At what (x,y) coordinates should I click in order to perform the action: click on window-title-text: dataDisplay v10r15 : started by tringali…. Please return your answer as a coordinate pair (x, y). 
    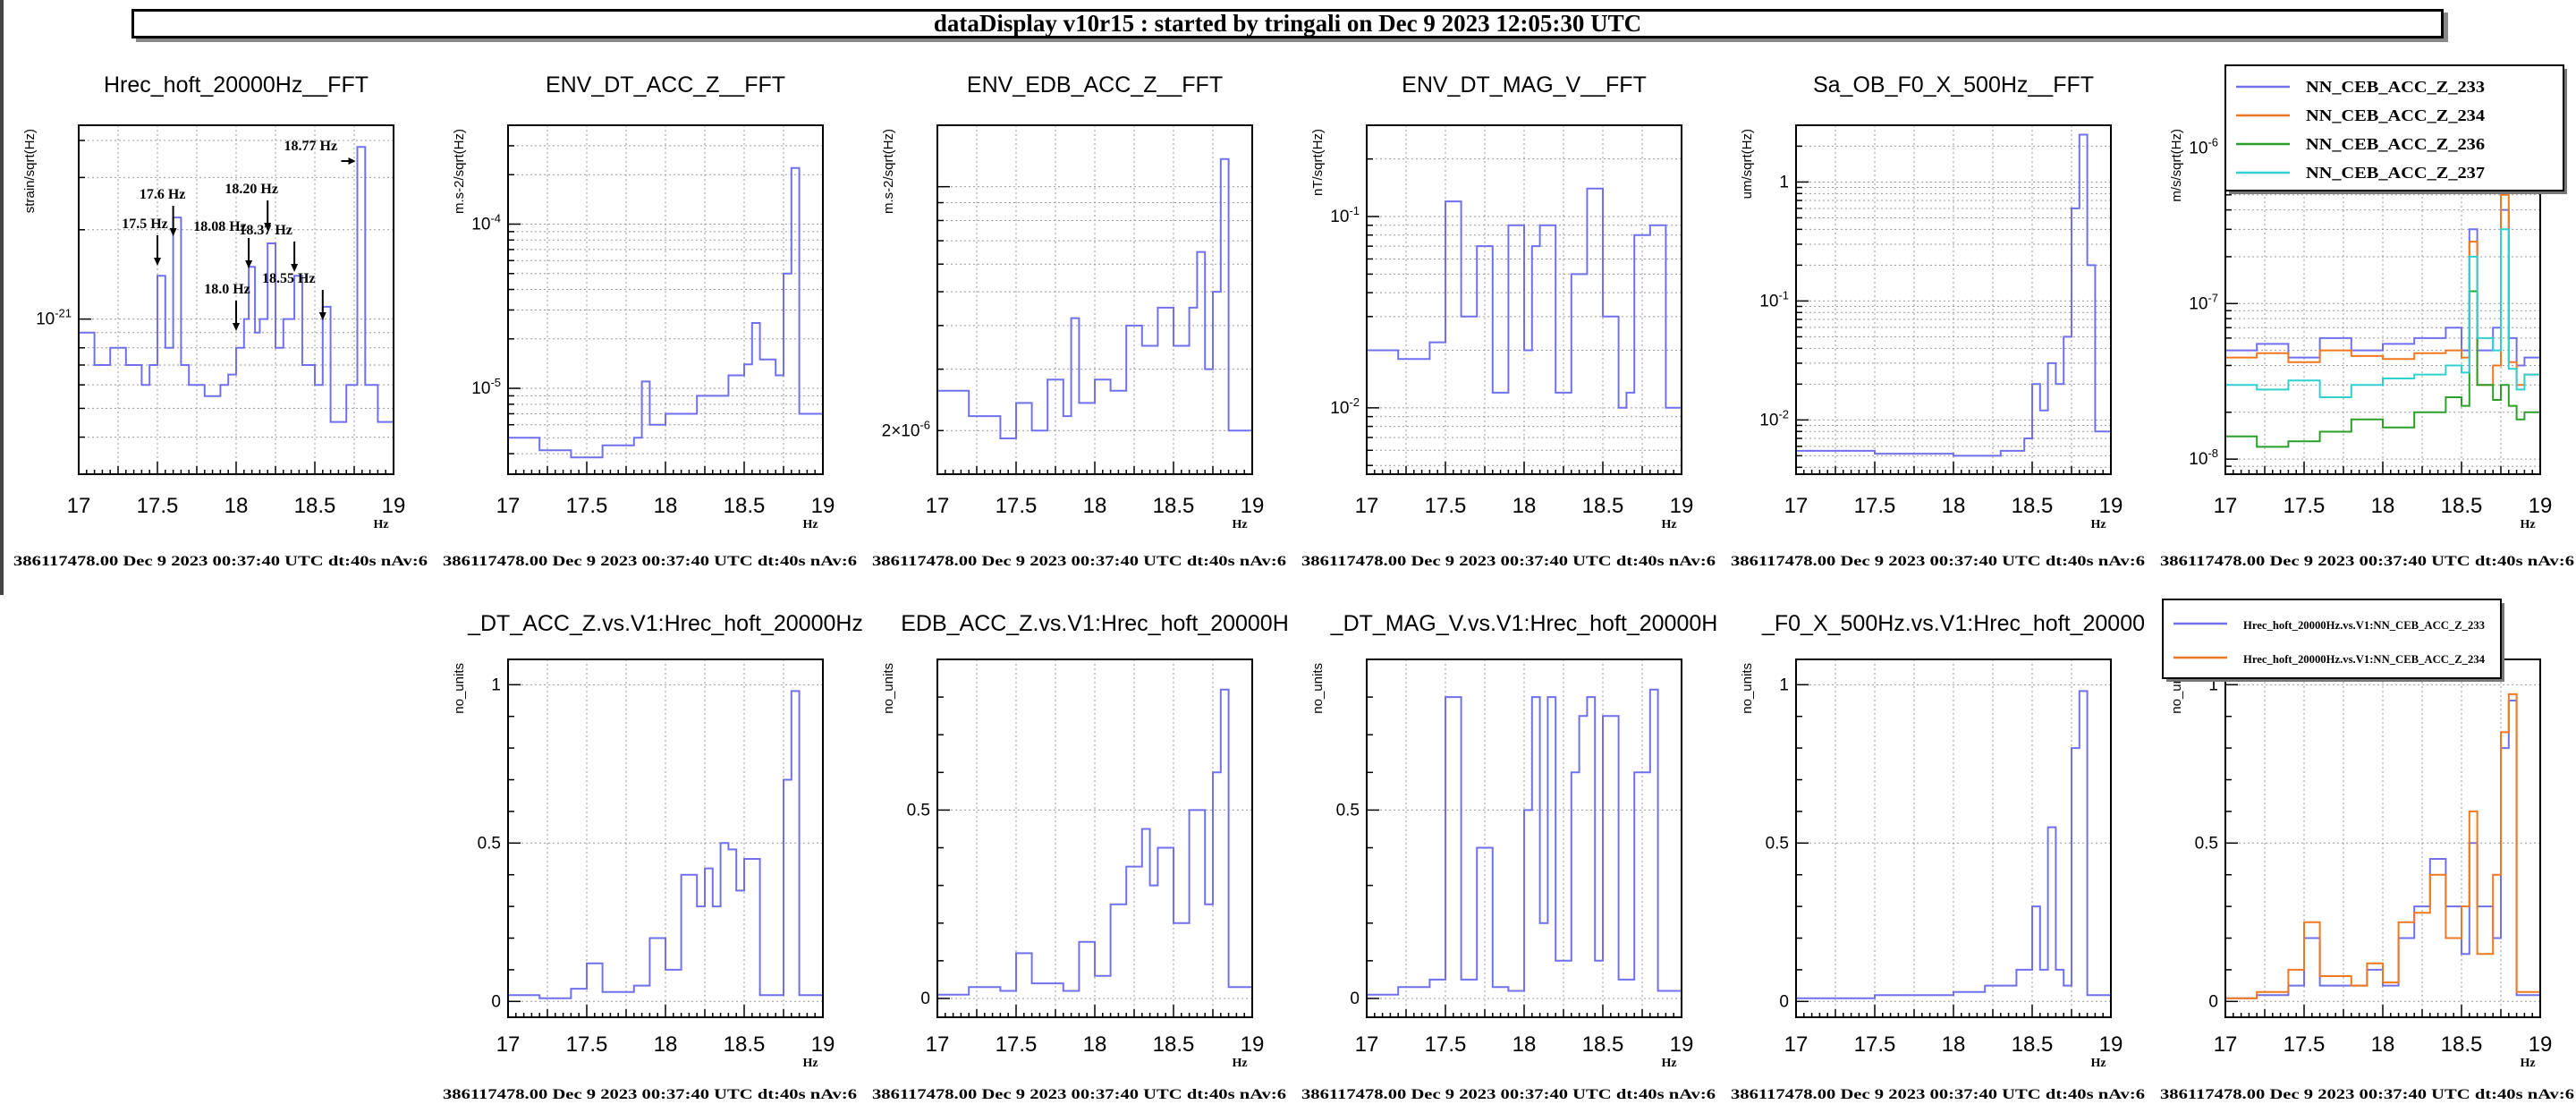
    Looking at the image, I should click on (1287, 23).